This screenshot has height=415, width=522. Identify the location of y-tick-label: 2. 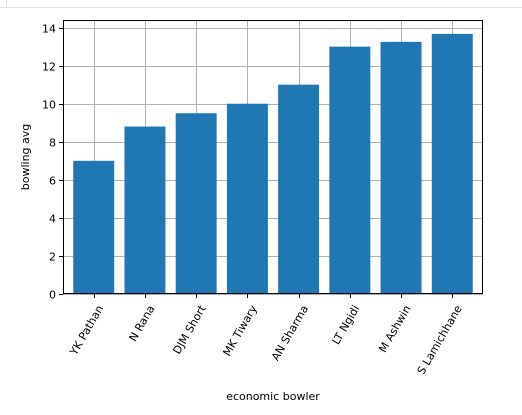
(52, 257).